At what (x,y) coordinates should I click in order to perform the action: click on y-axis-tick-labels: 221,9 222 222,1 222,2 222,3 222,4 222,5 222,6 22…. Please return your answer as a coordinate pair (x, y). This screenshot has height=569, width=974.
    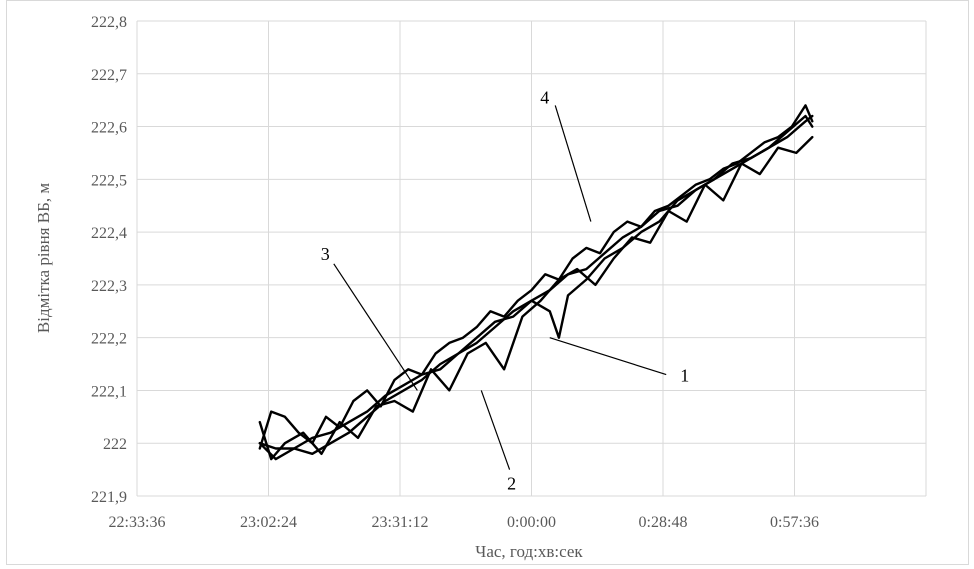
    Looking at the image, I should click on (109, 260).